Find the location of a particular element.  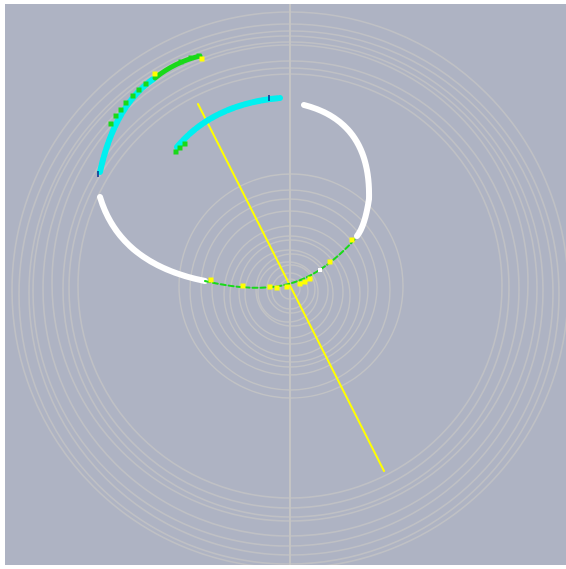

white-hit is located at coordinates (320, 270).